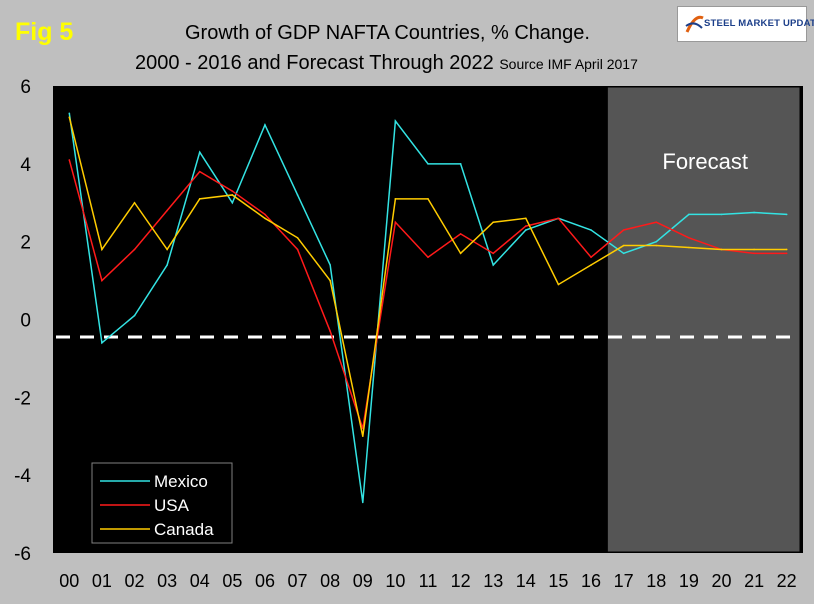 The width and height of the screenshot is (814, 604). Describe the element at coordinates (22, 554) in the screenshot. I see `y-tick-label: -6` at that location.